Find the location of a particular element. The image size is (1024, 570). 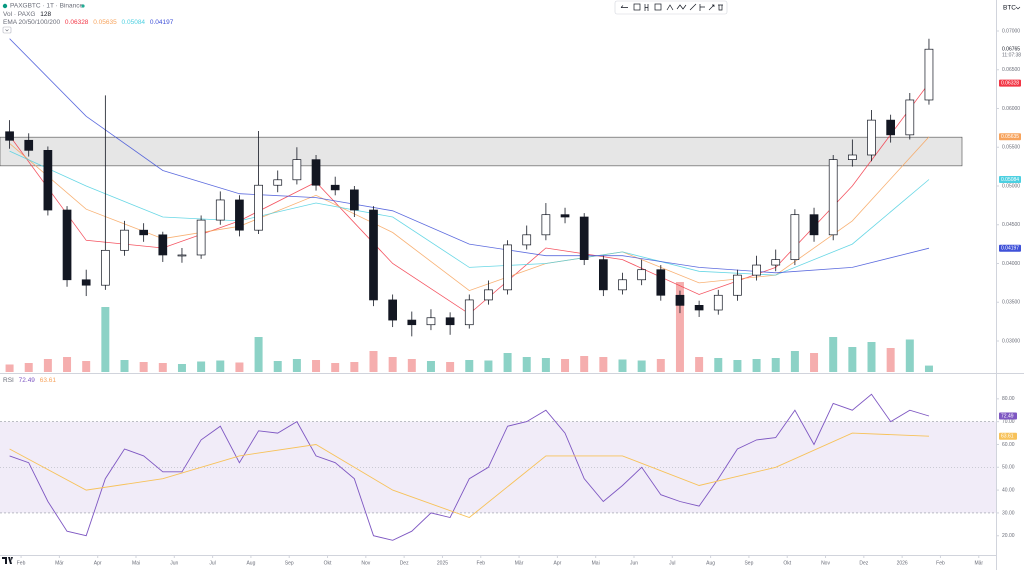

volume-value: 128 is located at coordinates (45, 14).